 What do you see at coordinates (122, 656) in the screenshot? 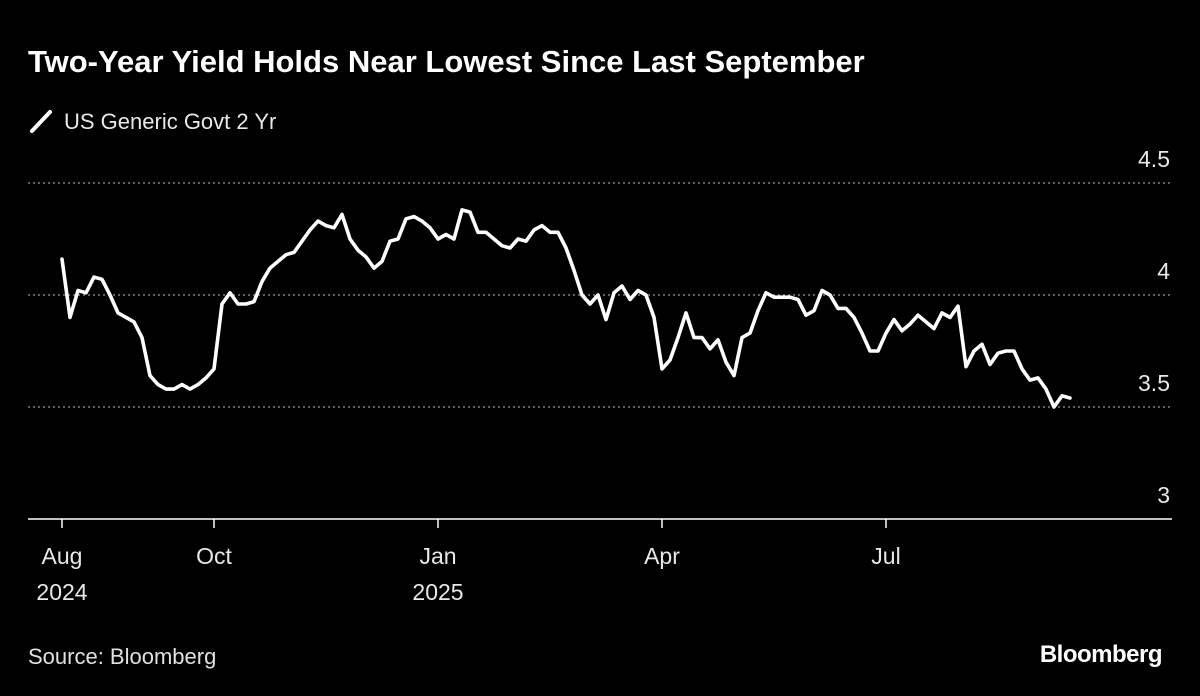
I see `source: Source: Bloomberg` at bounding box center [122, 656].